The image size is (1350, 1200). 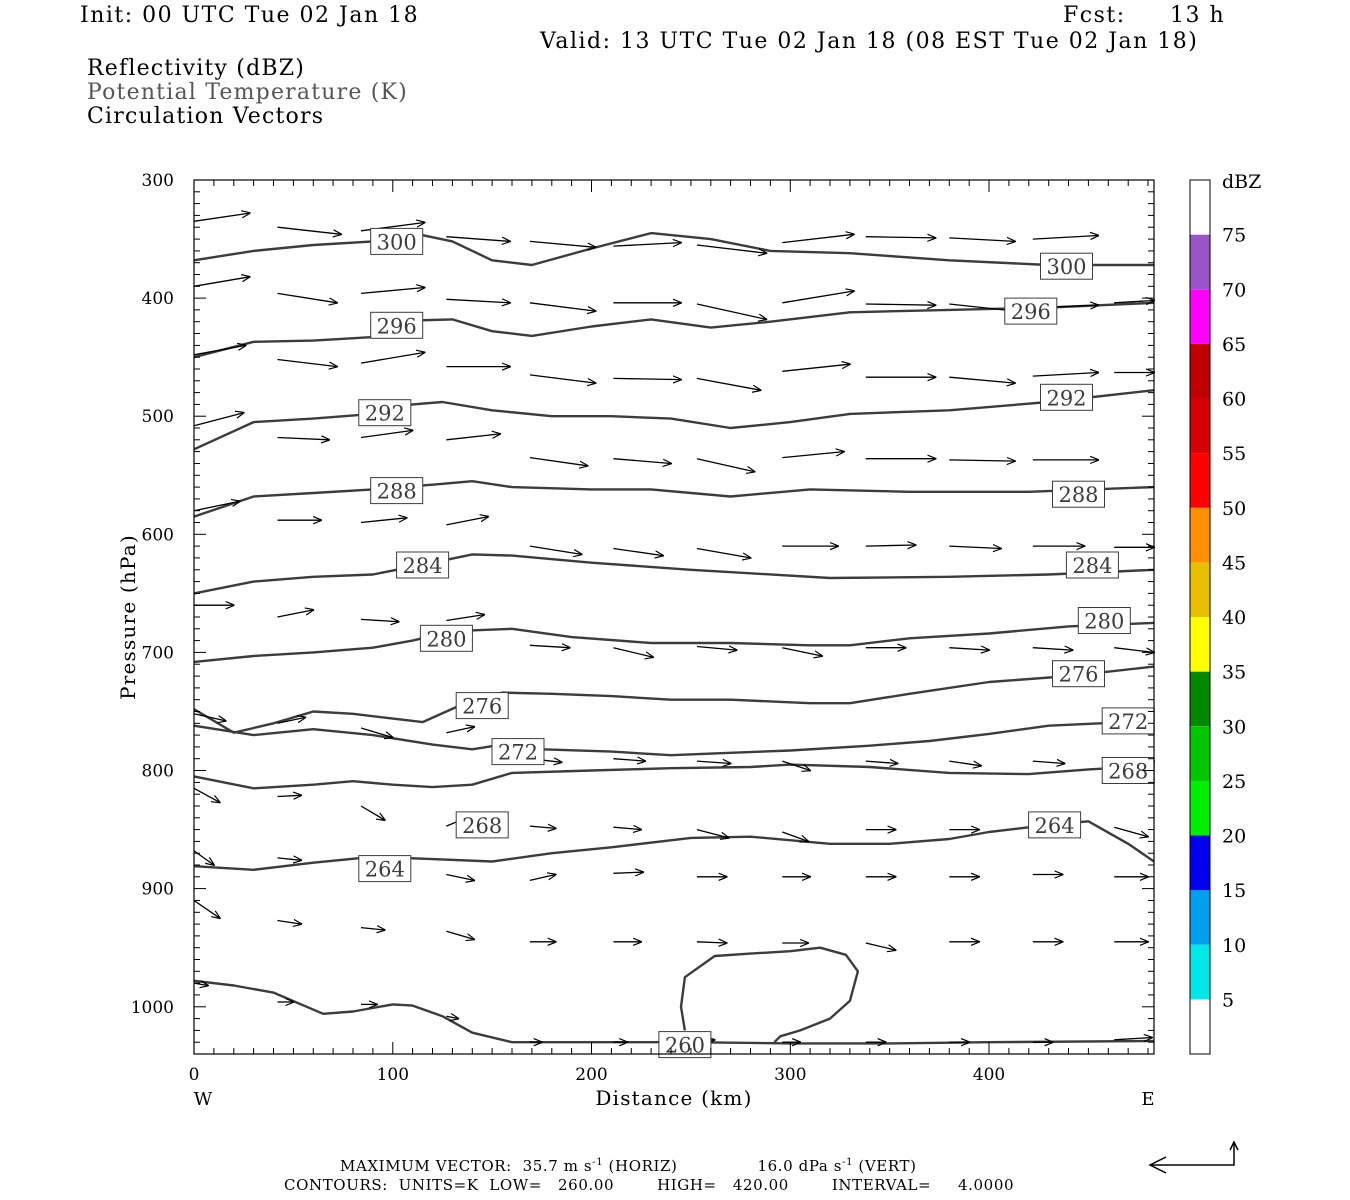 What do you see at coordinates (1234, 727) in the screenshot?
I see `colorbar-label: 30` at bounding box center [1234, 727].